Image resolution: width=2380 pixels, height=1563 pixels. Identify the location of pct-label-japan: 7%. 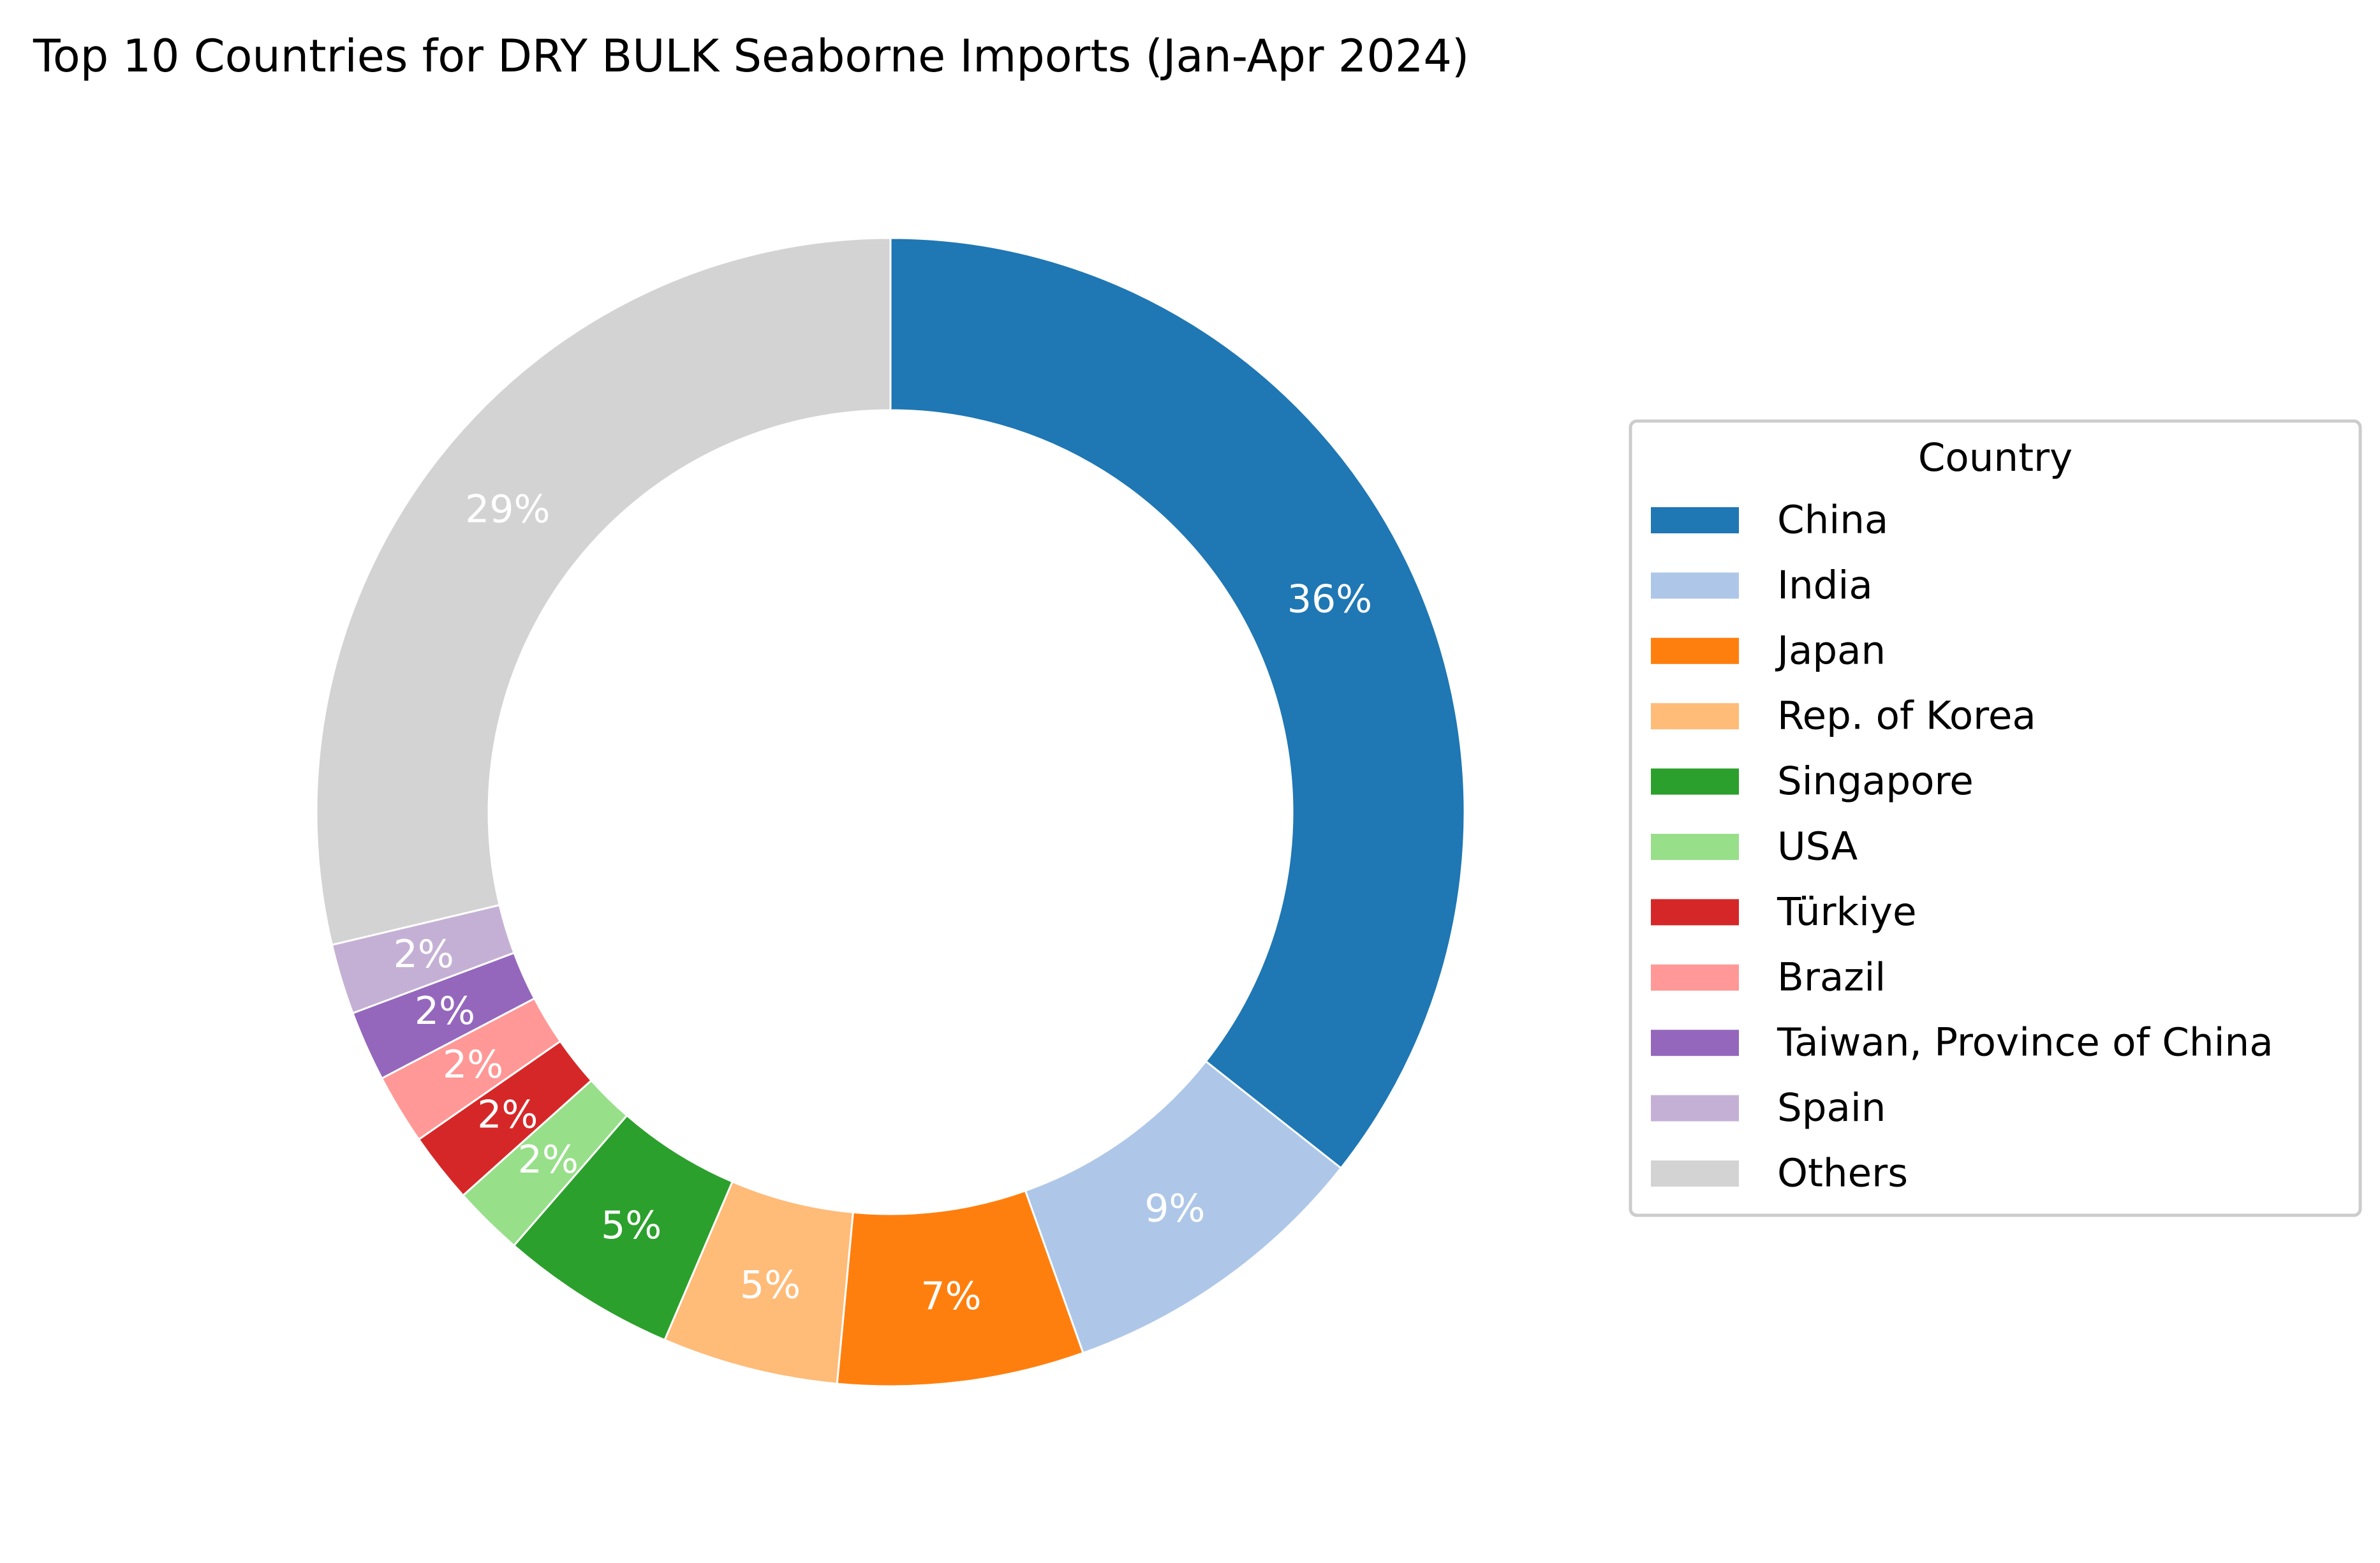
(950, 1296).